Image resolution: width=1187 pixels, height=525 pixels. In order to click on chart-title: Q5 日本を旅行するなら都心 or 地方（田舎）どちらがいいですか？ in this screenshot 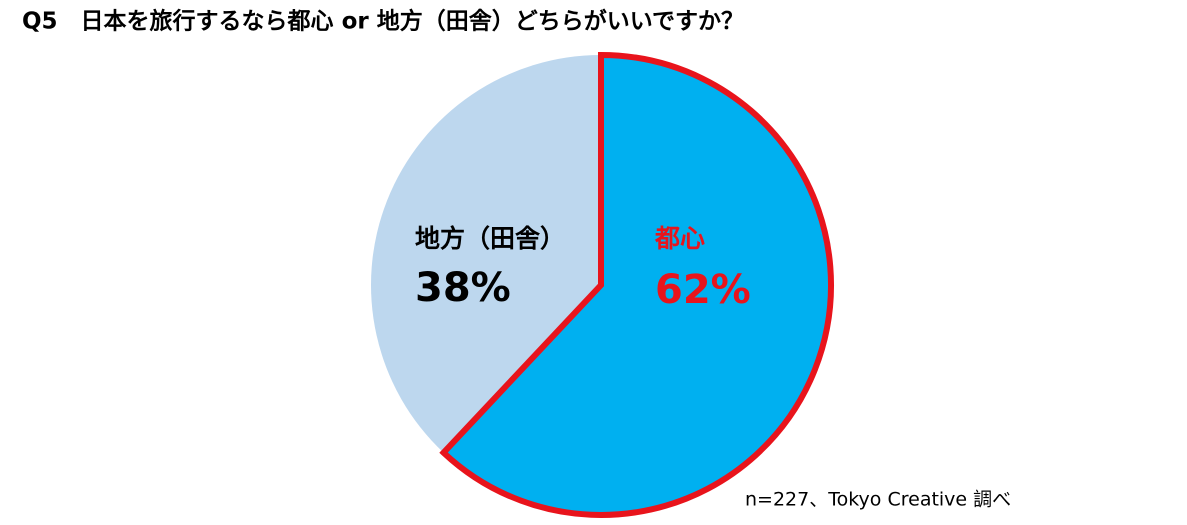, I will do `click(383, 21)`.